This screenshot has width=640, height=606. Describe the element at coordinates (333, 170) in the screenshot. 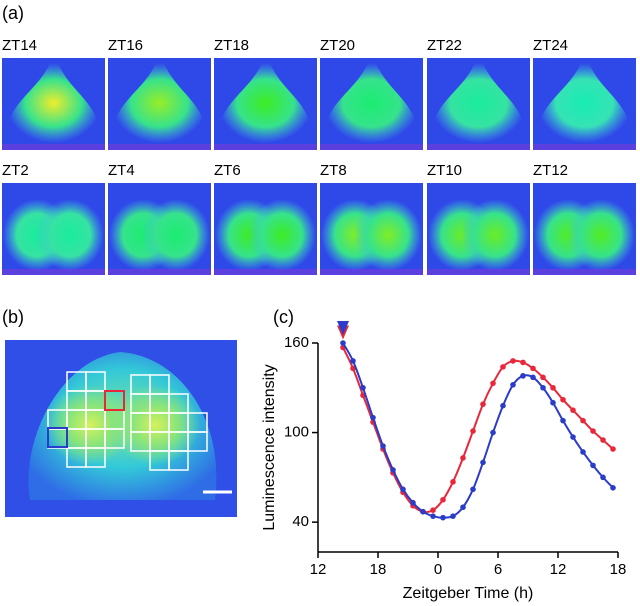

I see `tile-label: ZT8` at that location.